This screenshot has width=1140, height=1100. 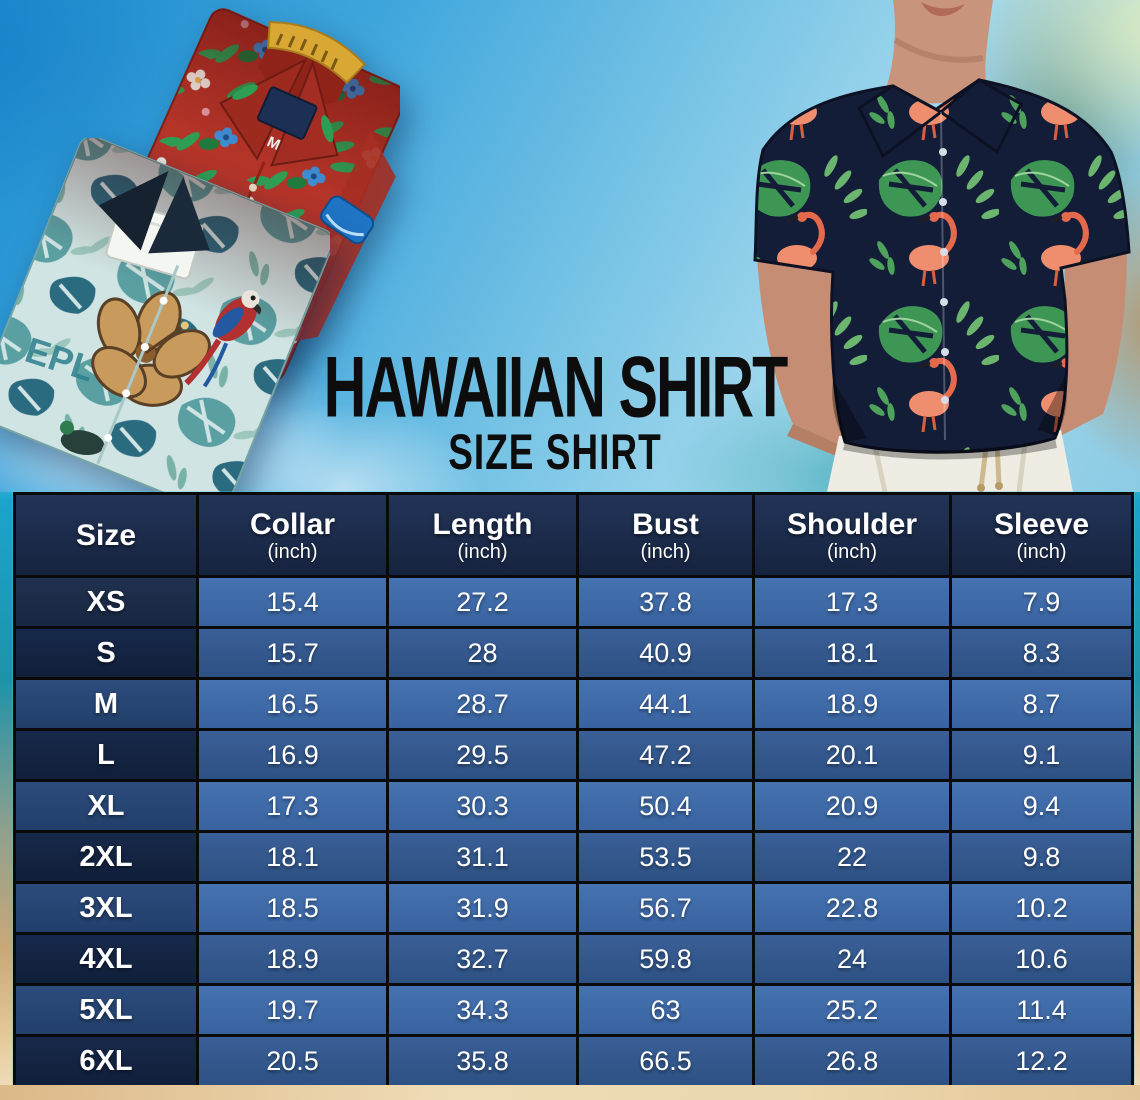 I want to click on size-cell: S, so click(x=106, y=653).